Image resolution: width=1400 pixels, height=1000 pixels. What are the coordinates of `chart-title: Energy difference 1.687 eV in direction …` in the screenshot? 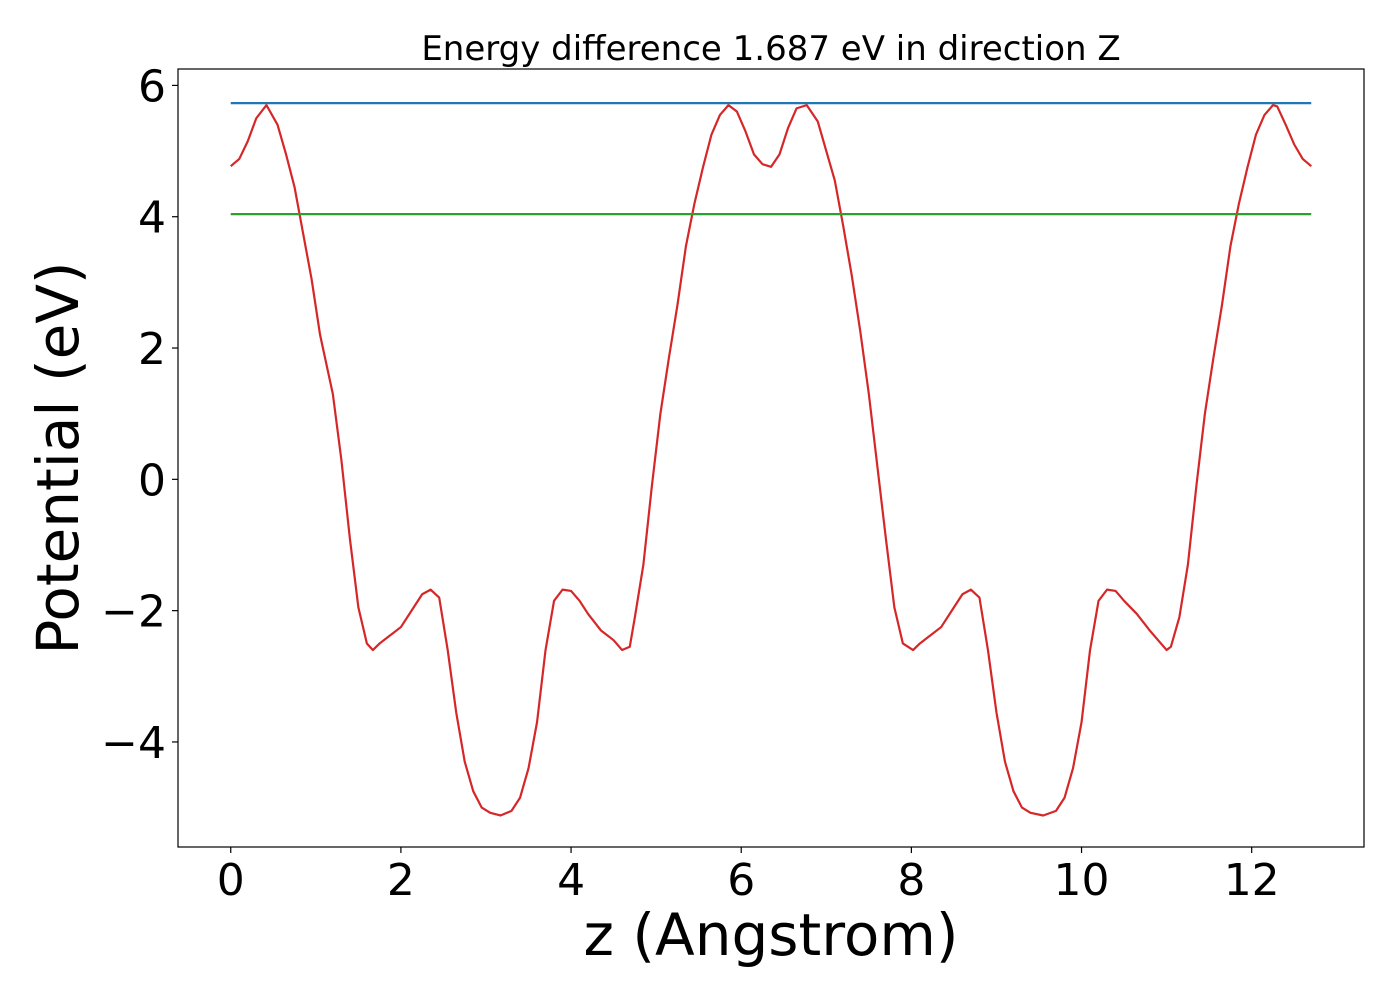 It's located at (770, 49).